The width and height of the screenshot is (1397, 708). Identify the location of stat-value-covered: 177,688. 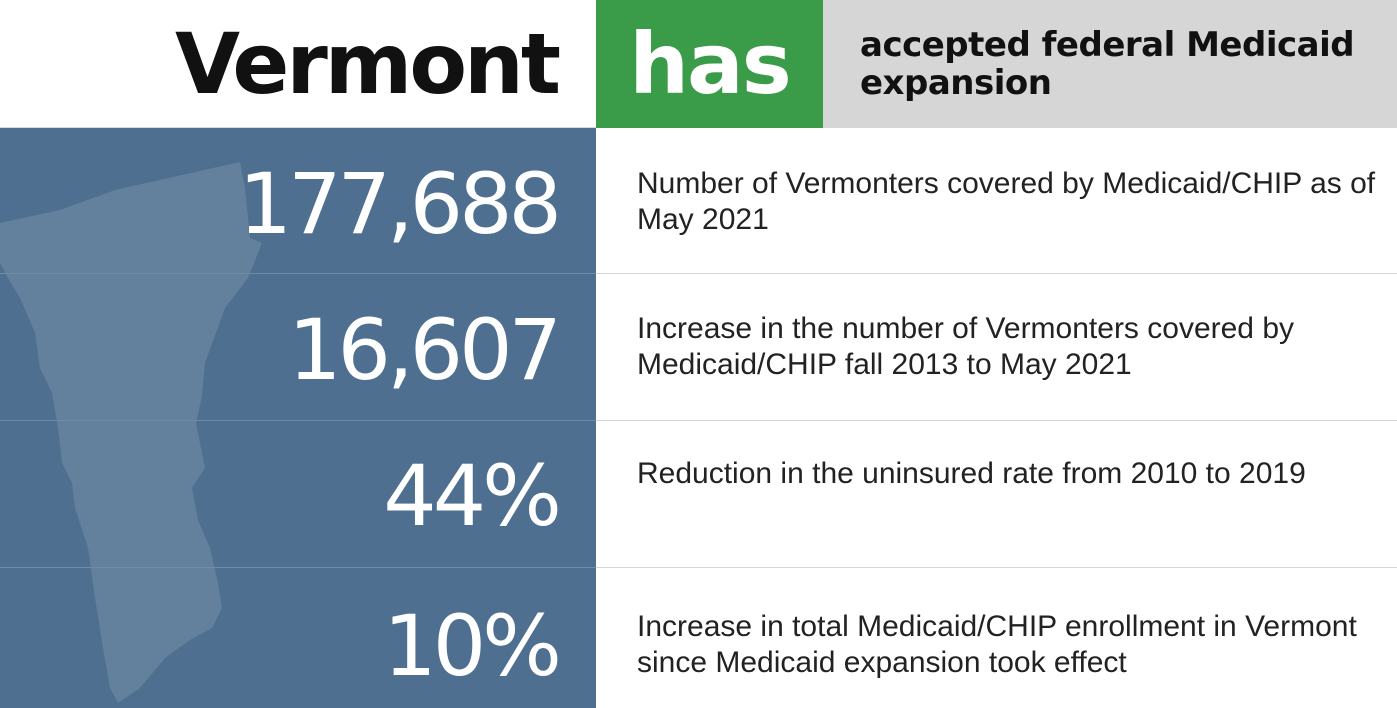
(400, 204).